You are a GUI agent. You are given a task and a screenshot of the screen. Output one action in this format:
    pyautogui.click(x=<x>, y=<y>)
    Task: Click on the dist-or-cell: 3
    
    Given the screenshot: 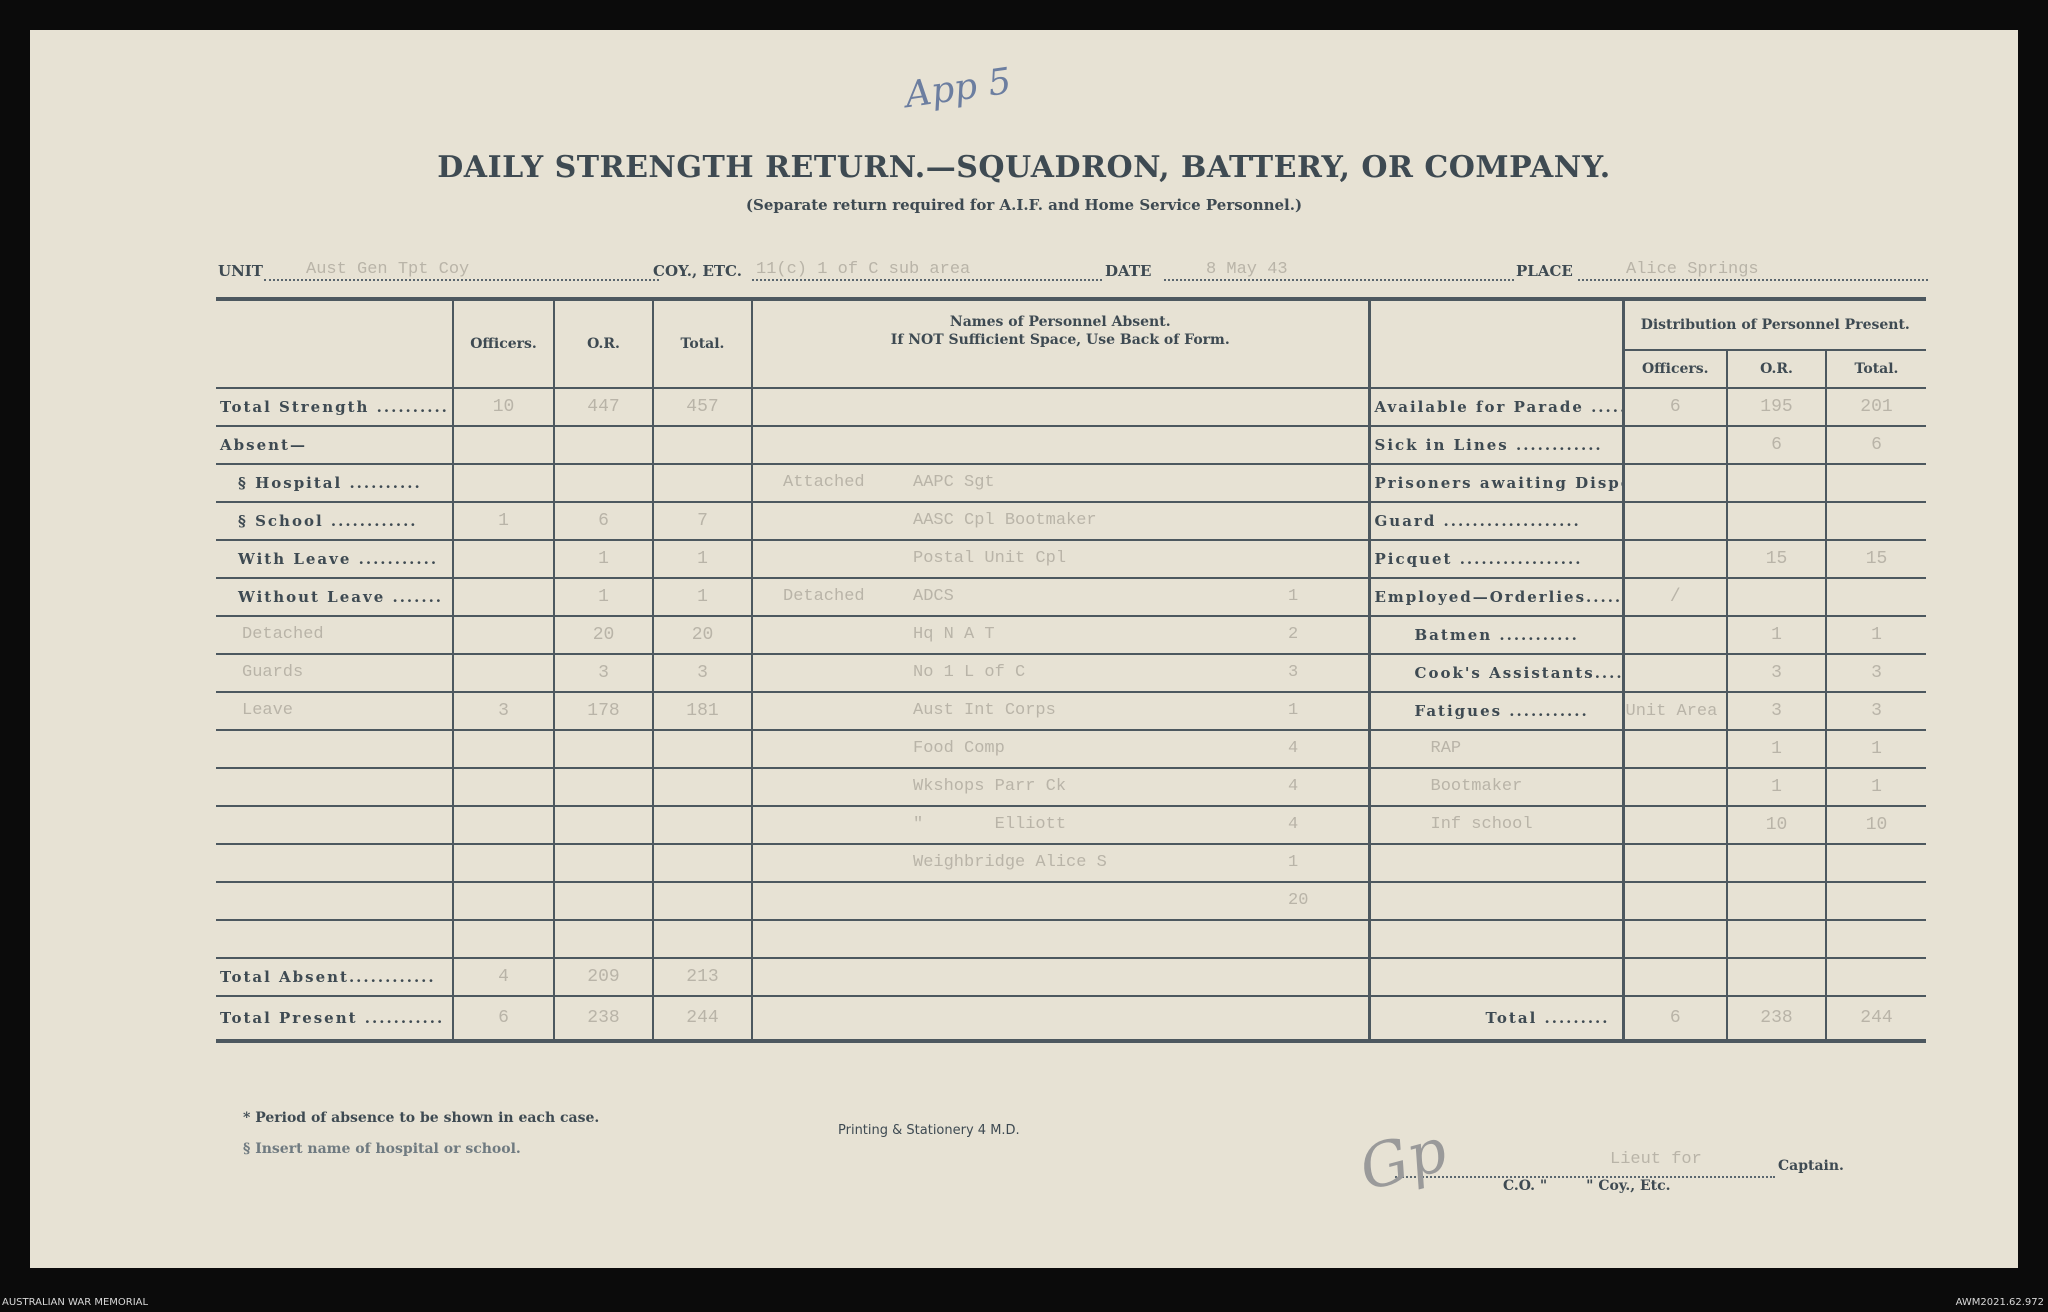 What is the action you would take?
    pyautogui.click(x=1776, y=673)
    